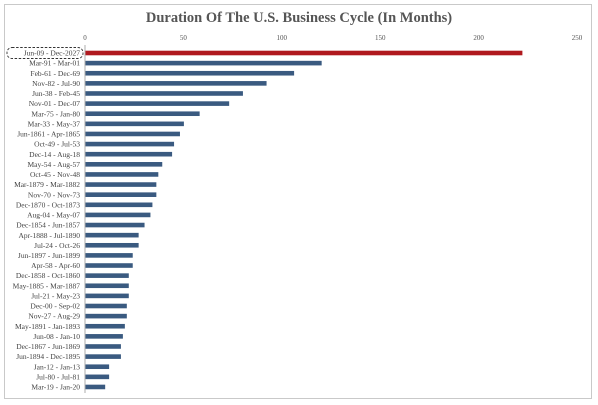 This screenshot has width=598, height=405. Describe the element at coordinates (54, 194) in the screenshot. I see `category-label: Nov-70 - Nov-73` at that location.